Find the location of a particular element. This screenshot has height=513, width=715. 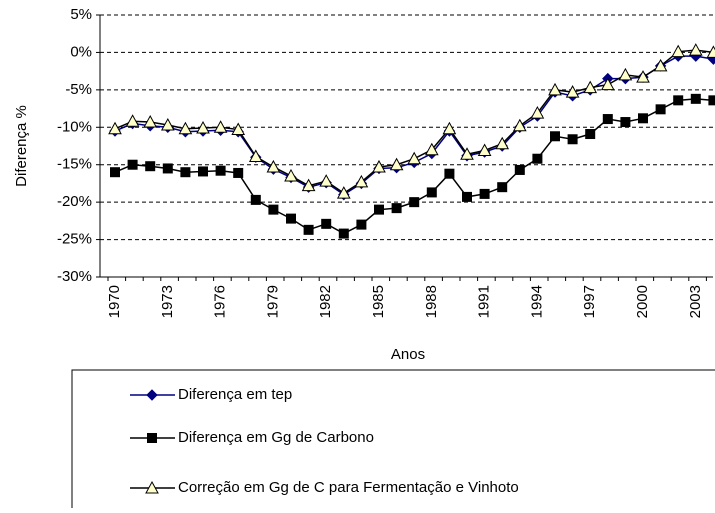

y-tick-label: -25% is located at coordinates (74, 239).